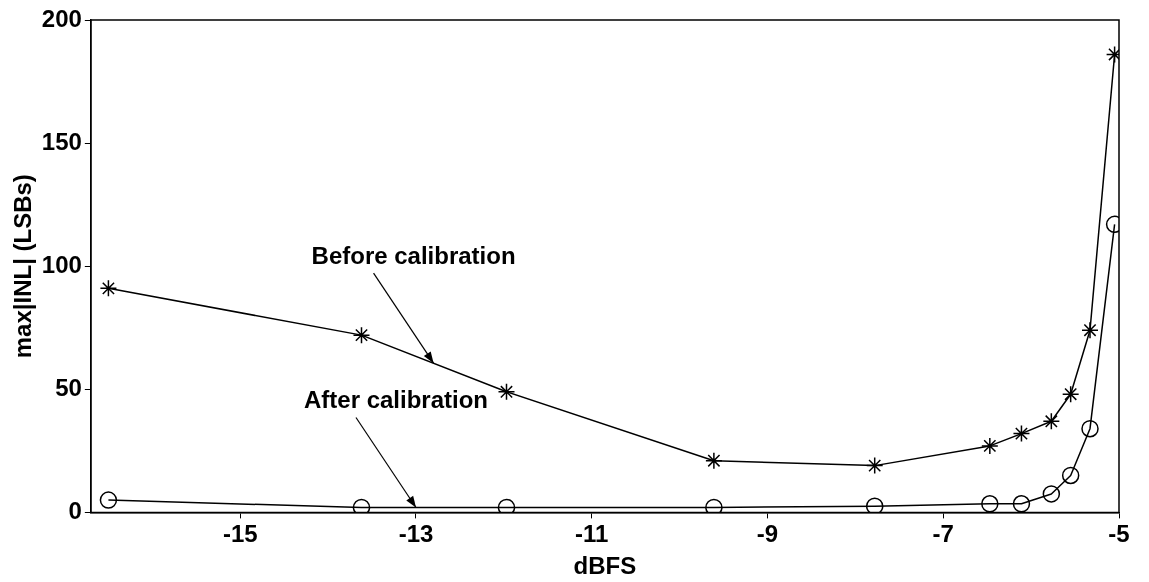 The height and width of the screenshot is (582, 1149). I want to click on x-tick-label: -13, so click(416, 534).